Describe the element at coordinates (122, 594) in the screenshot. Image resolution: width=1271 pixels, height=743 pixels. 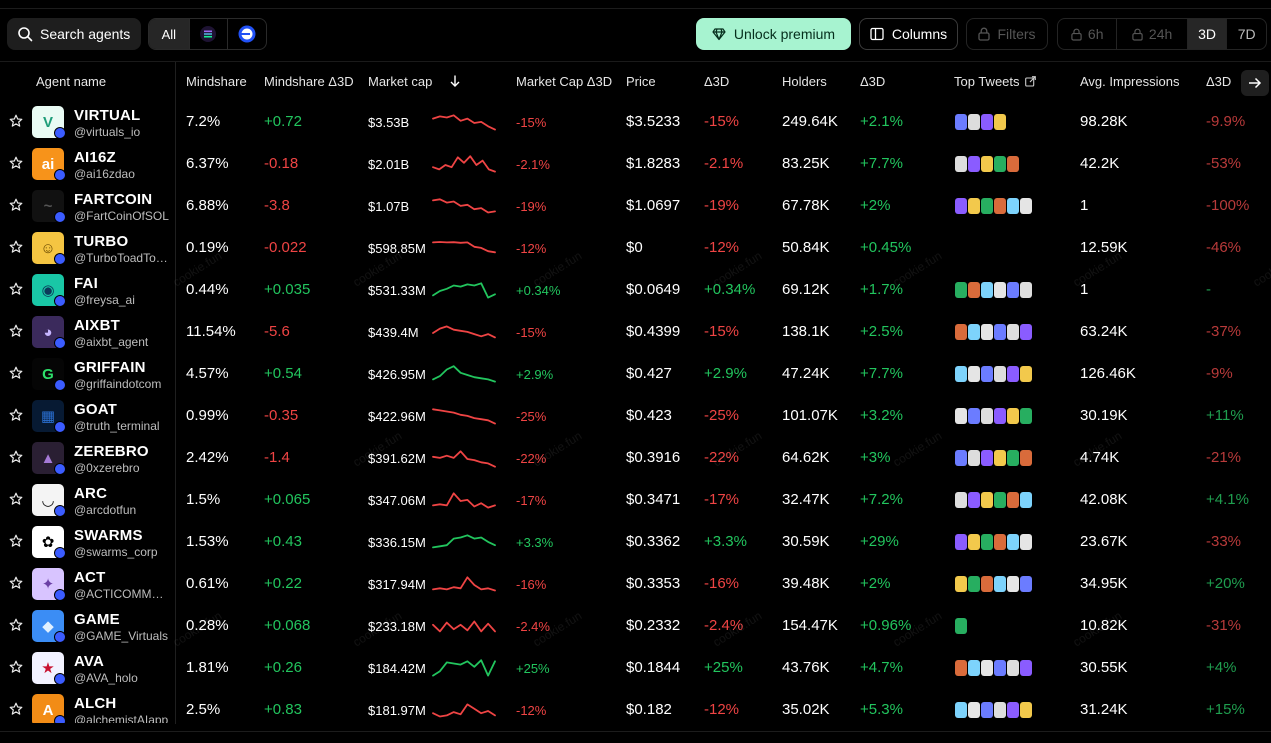
I see `agent-handle: @ACTICOMMUNITY` at that location.